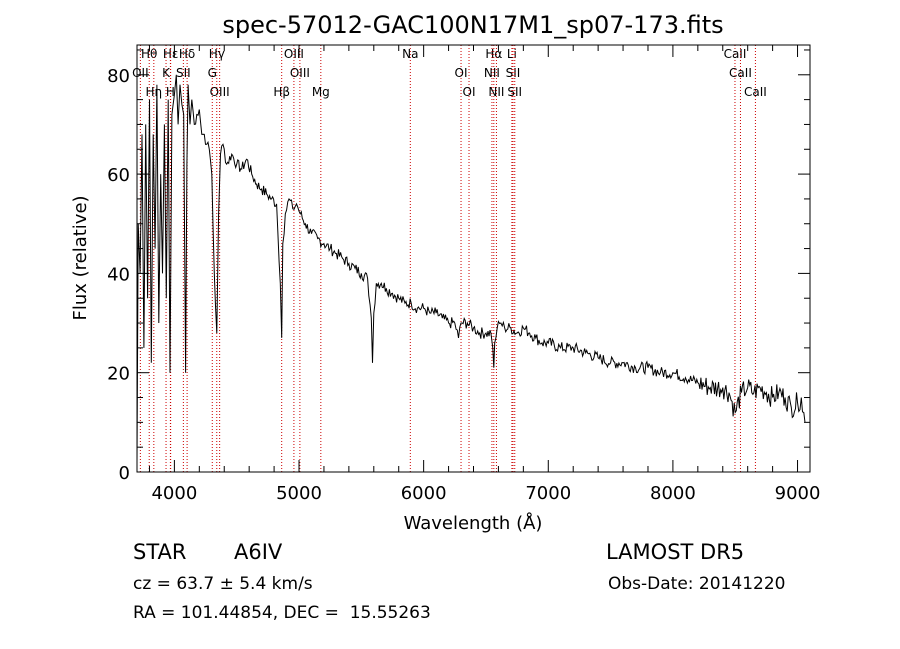  What do you see at coordinates (166, 73) in the screenshot?
I see `line-marker-label: K` at bounding box center [166, 73].